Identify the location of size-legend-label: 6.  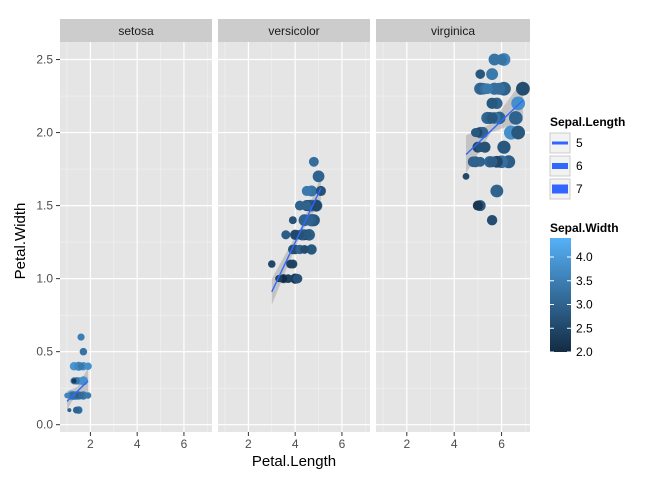
(579, 166).